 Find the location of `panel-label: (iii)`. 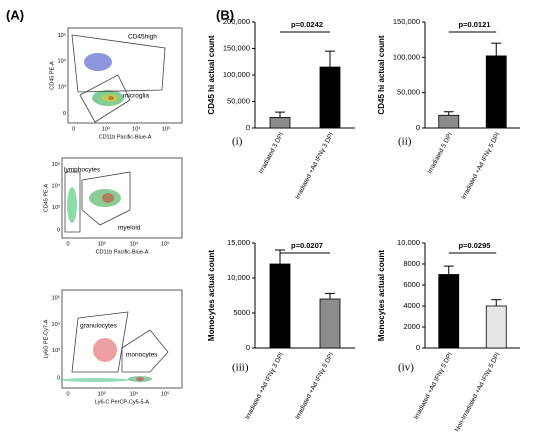

panel-label: (iii) is located at coordinates (240, 368).